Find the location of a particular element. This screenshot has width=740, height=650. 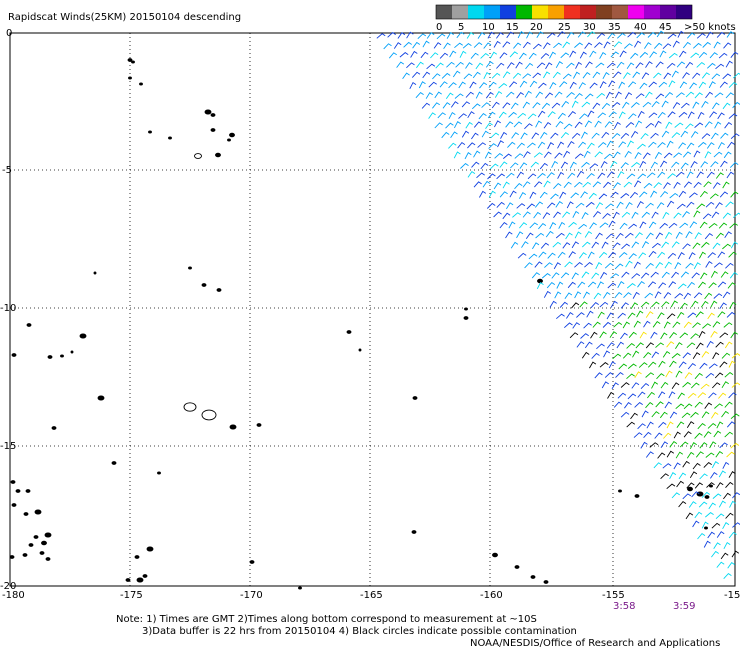

latitude-label: -15 is located at coordinates (8, 446).